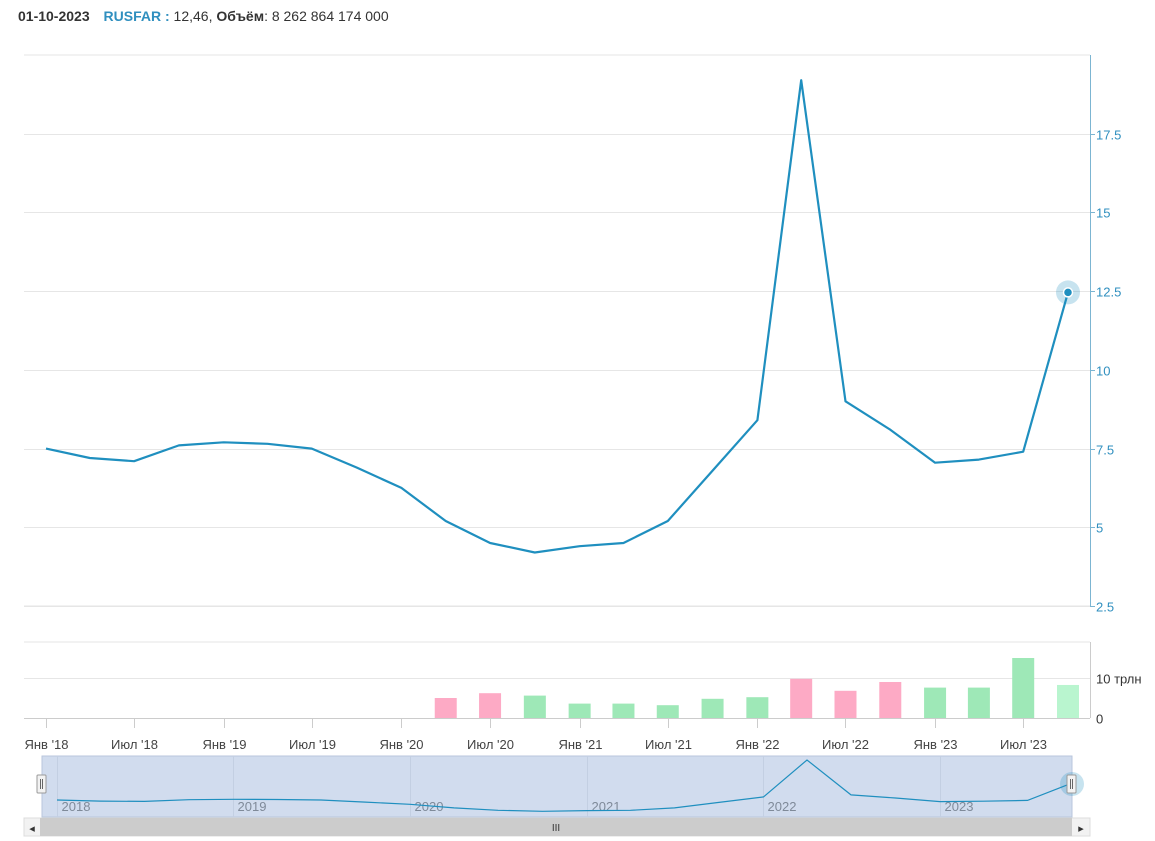  I want to click on scrollbar: III ◂ ▸, so click(557, 827).